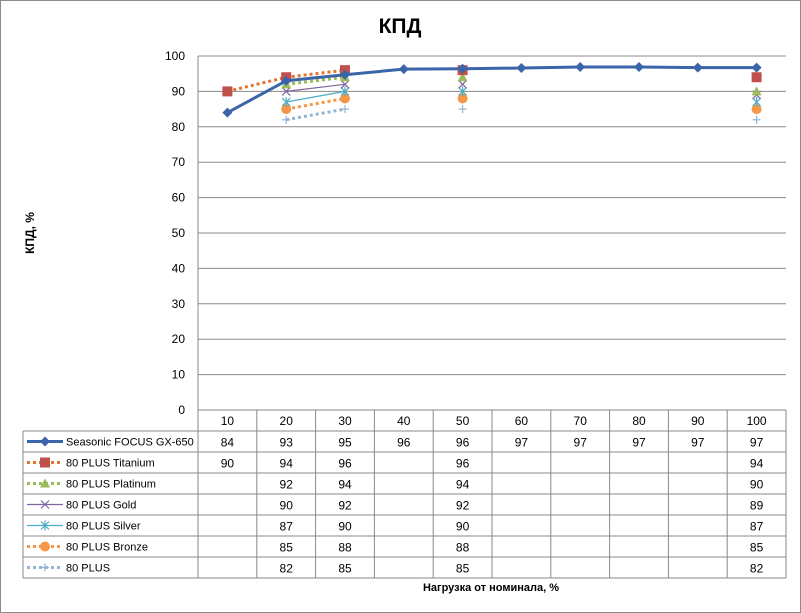 The width and height of the screenshot is (801, 613). I want to click on series-line-80-plus-silver, so click(316, 96).